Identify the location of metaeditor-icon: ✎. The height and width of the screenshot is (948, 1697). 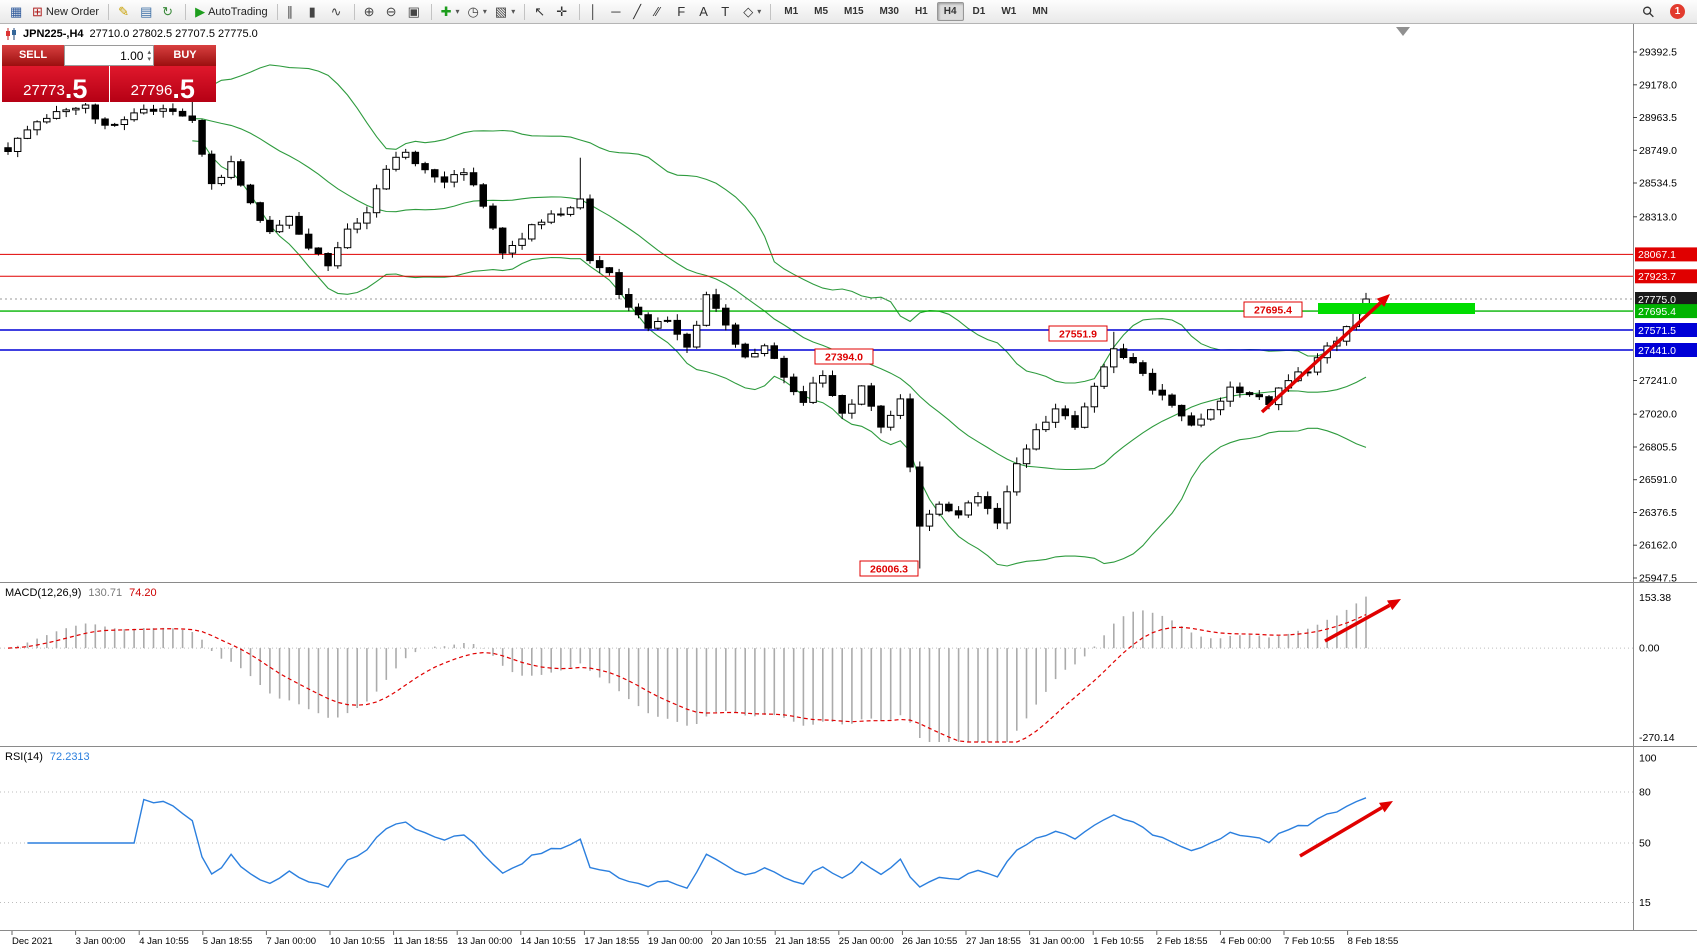
(125, 12).